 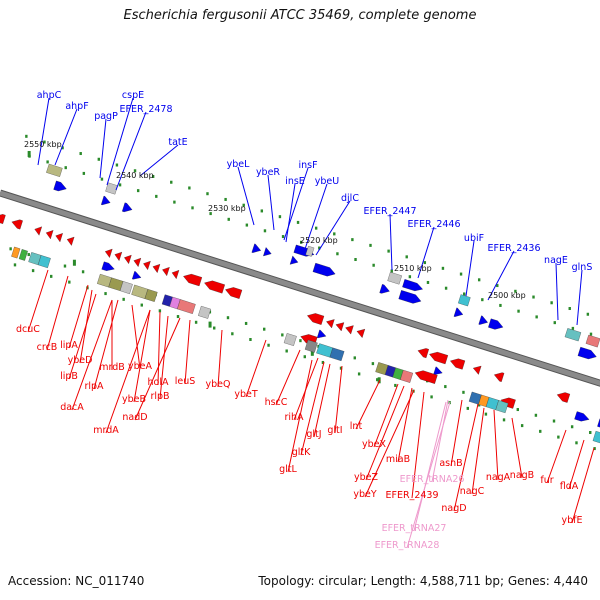 I want to click on gene-label-asnB: asnB, so click(x=450, y=463).